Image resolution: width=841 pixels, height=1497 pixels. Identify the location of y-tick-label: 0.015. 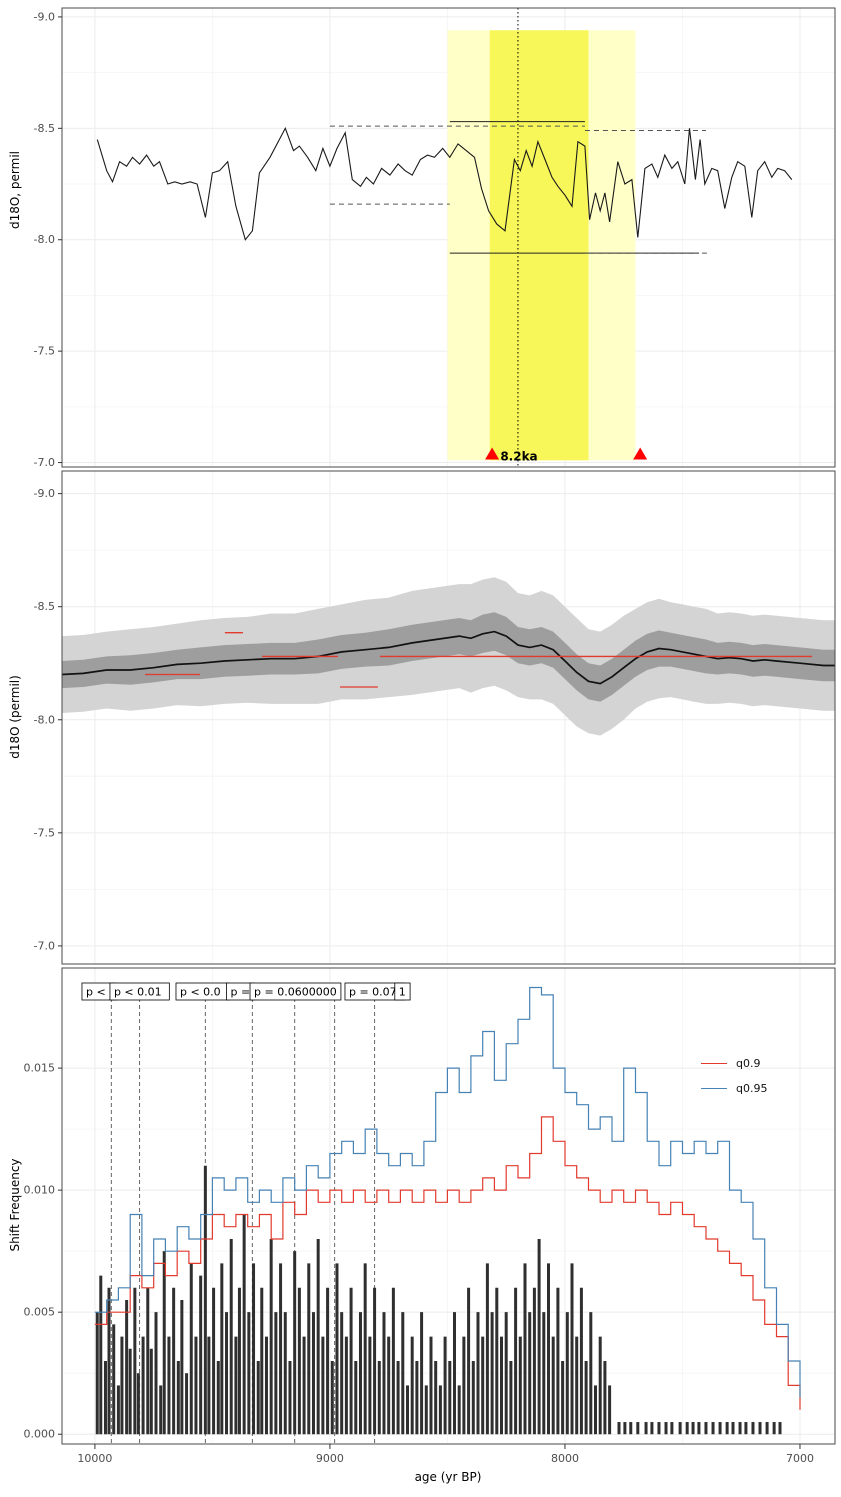
(40, 1068).